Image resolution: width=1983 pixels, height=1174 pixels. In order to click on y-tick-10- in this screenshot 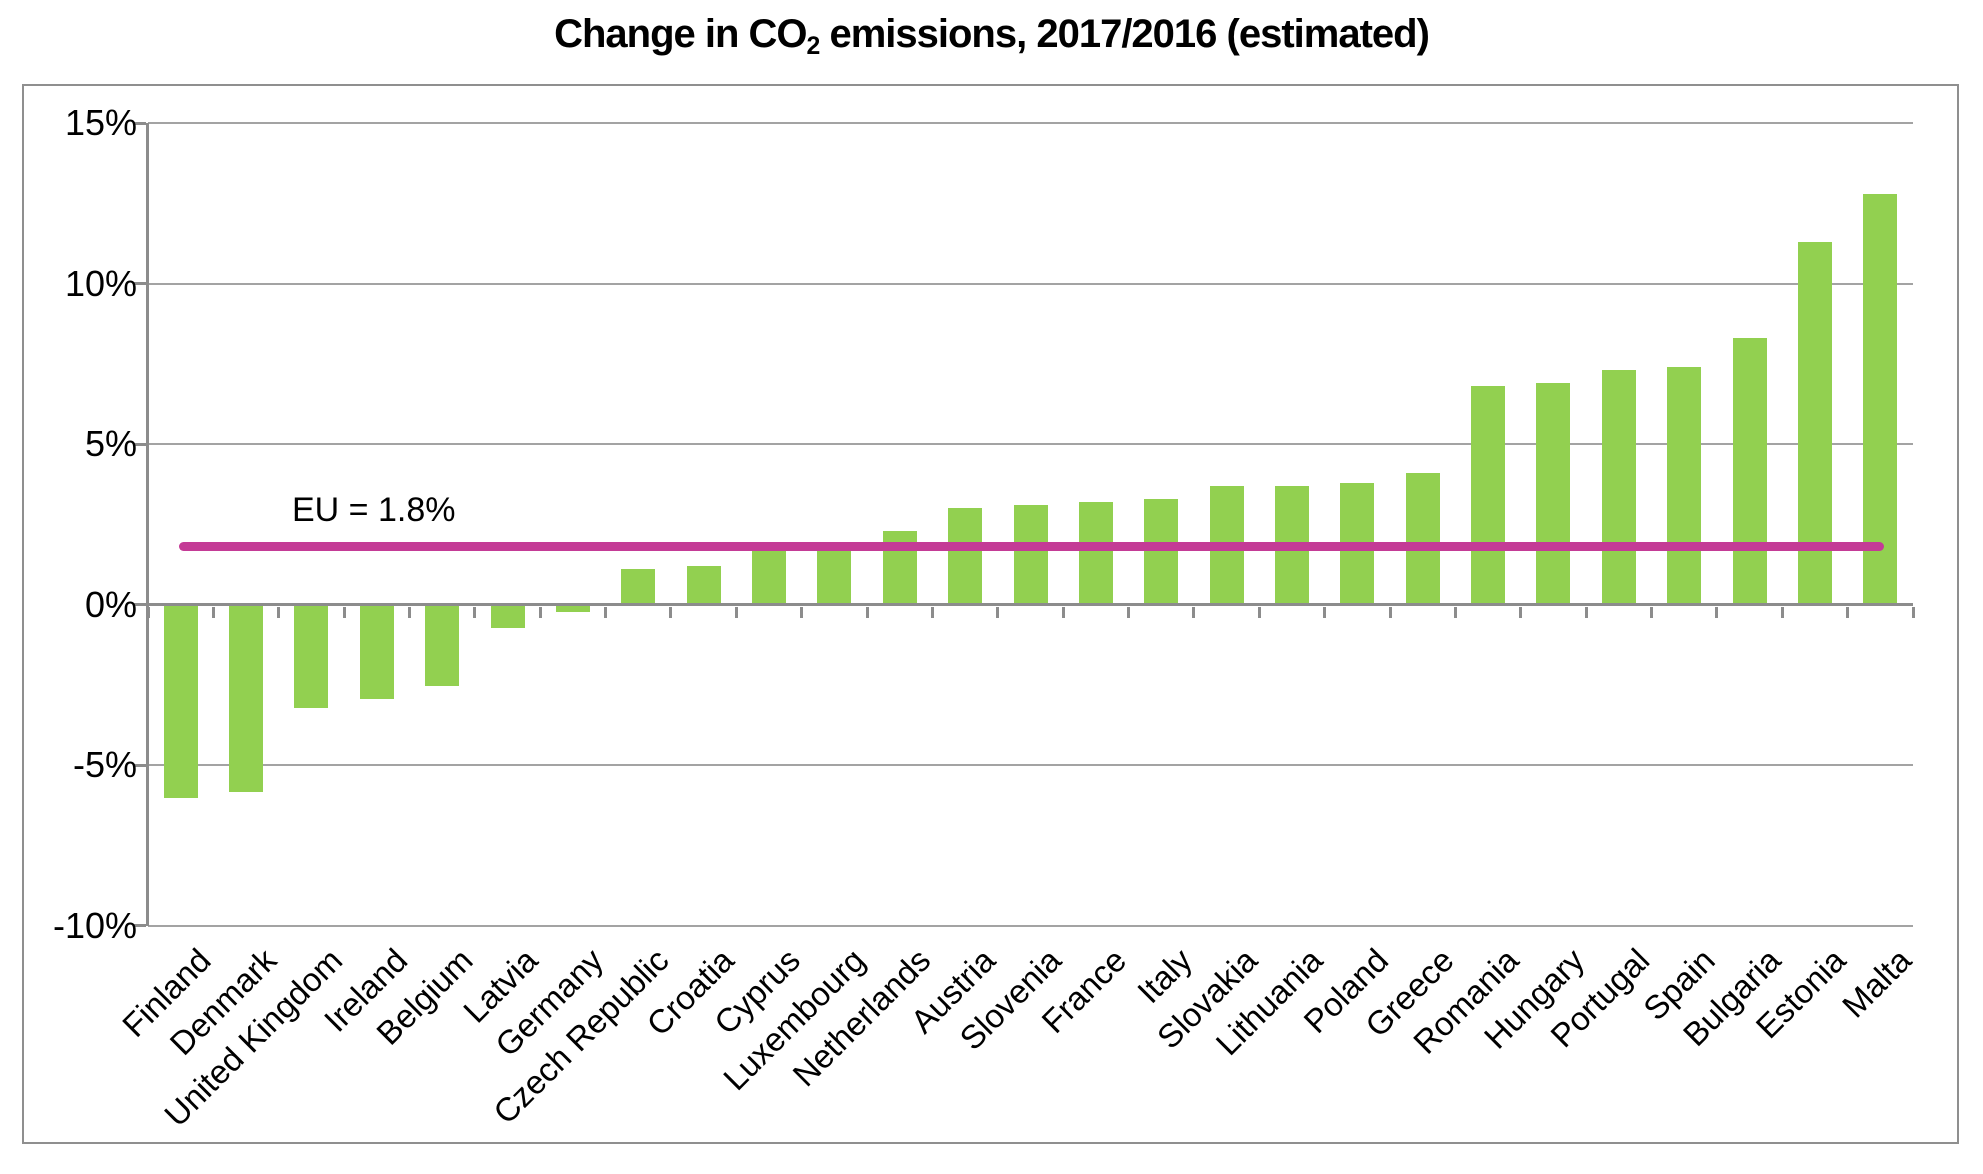, I will do `click(140, 283)`.